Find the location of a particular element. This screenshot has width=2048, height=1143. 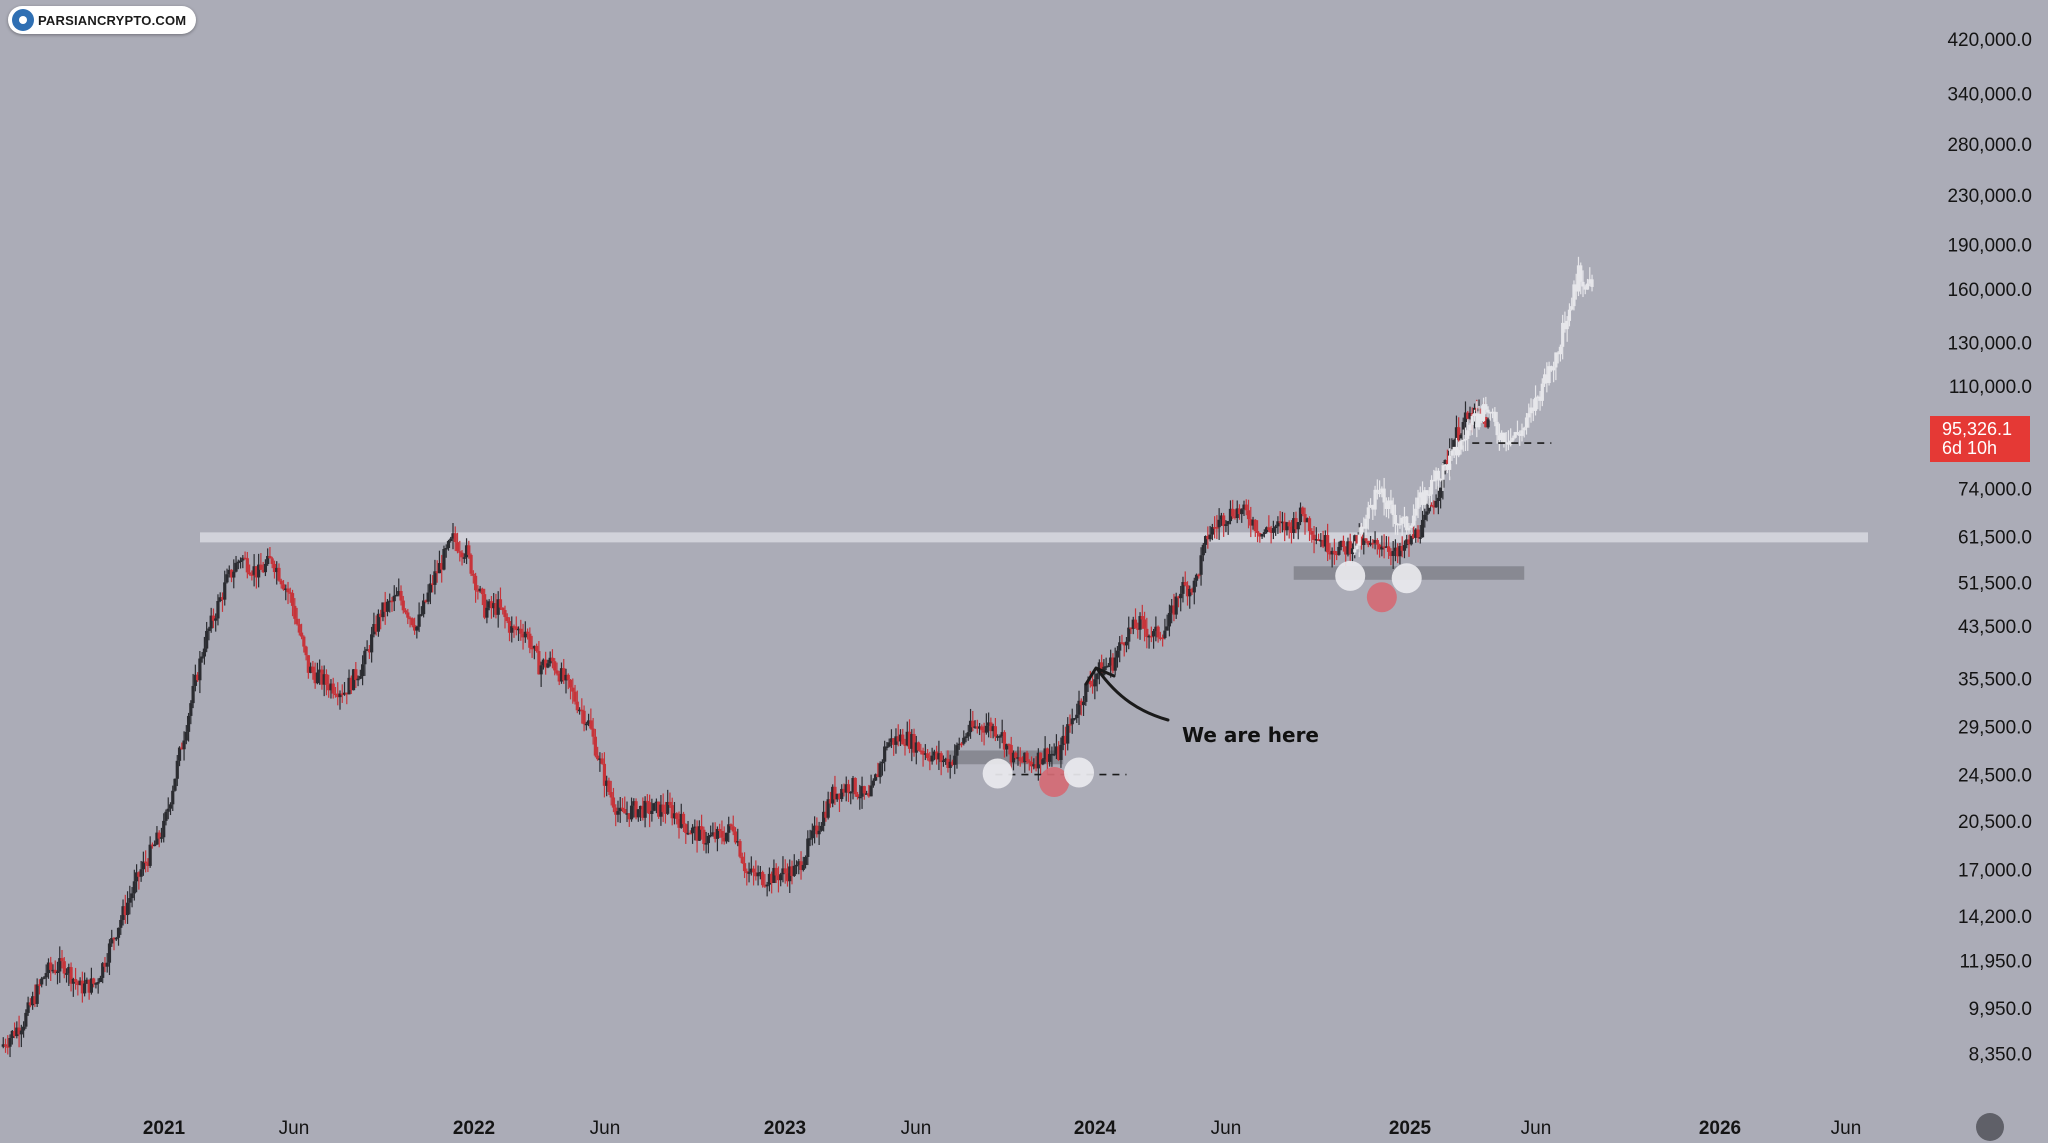

y-tick-label-17: 14,200.0 is located at coordinates (1995, 917).